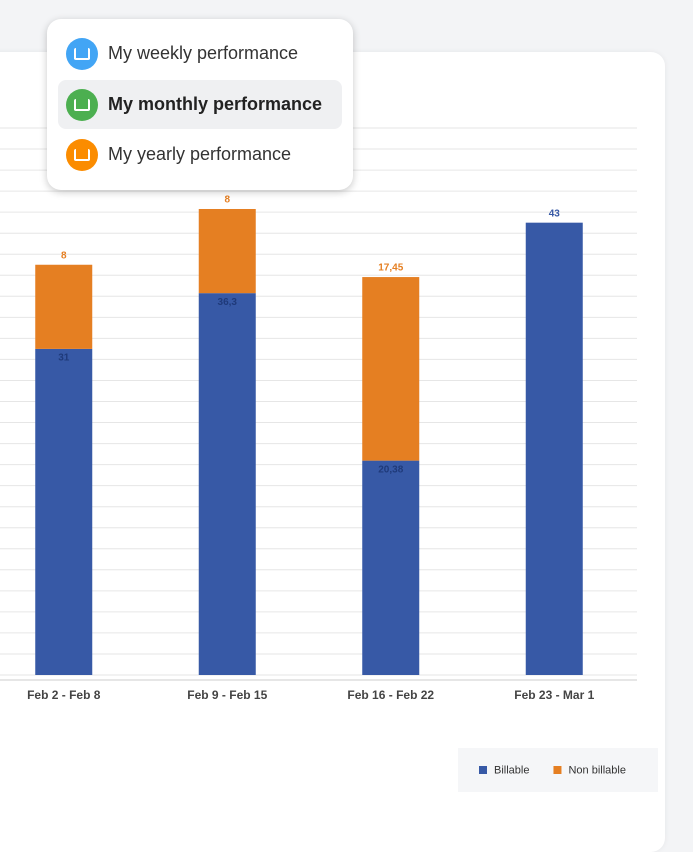  I want to click on data-label: 20,38, so click(390, 469).